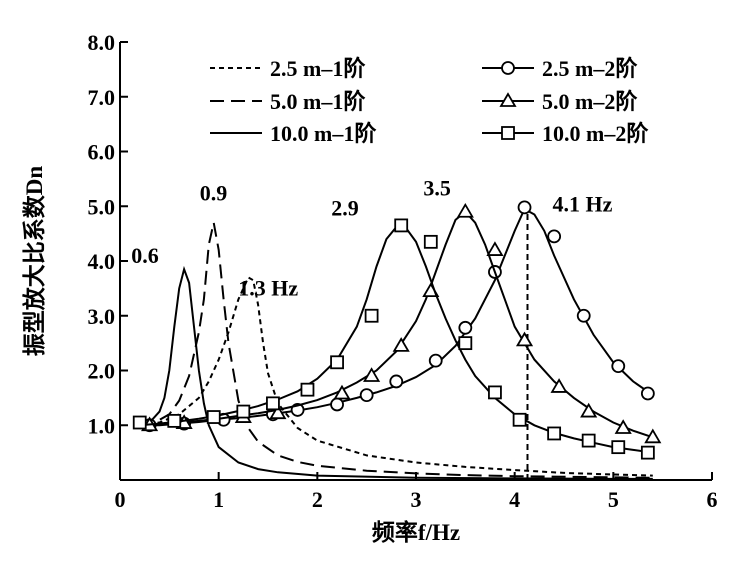  I want to click on annotation-label: 0.6, so click(145, 255).